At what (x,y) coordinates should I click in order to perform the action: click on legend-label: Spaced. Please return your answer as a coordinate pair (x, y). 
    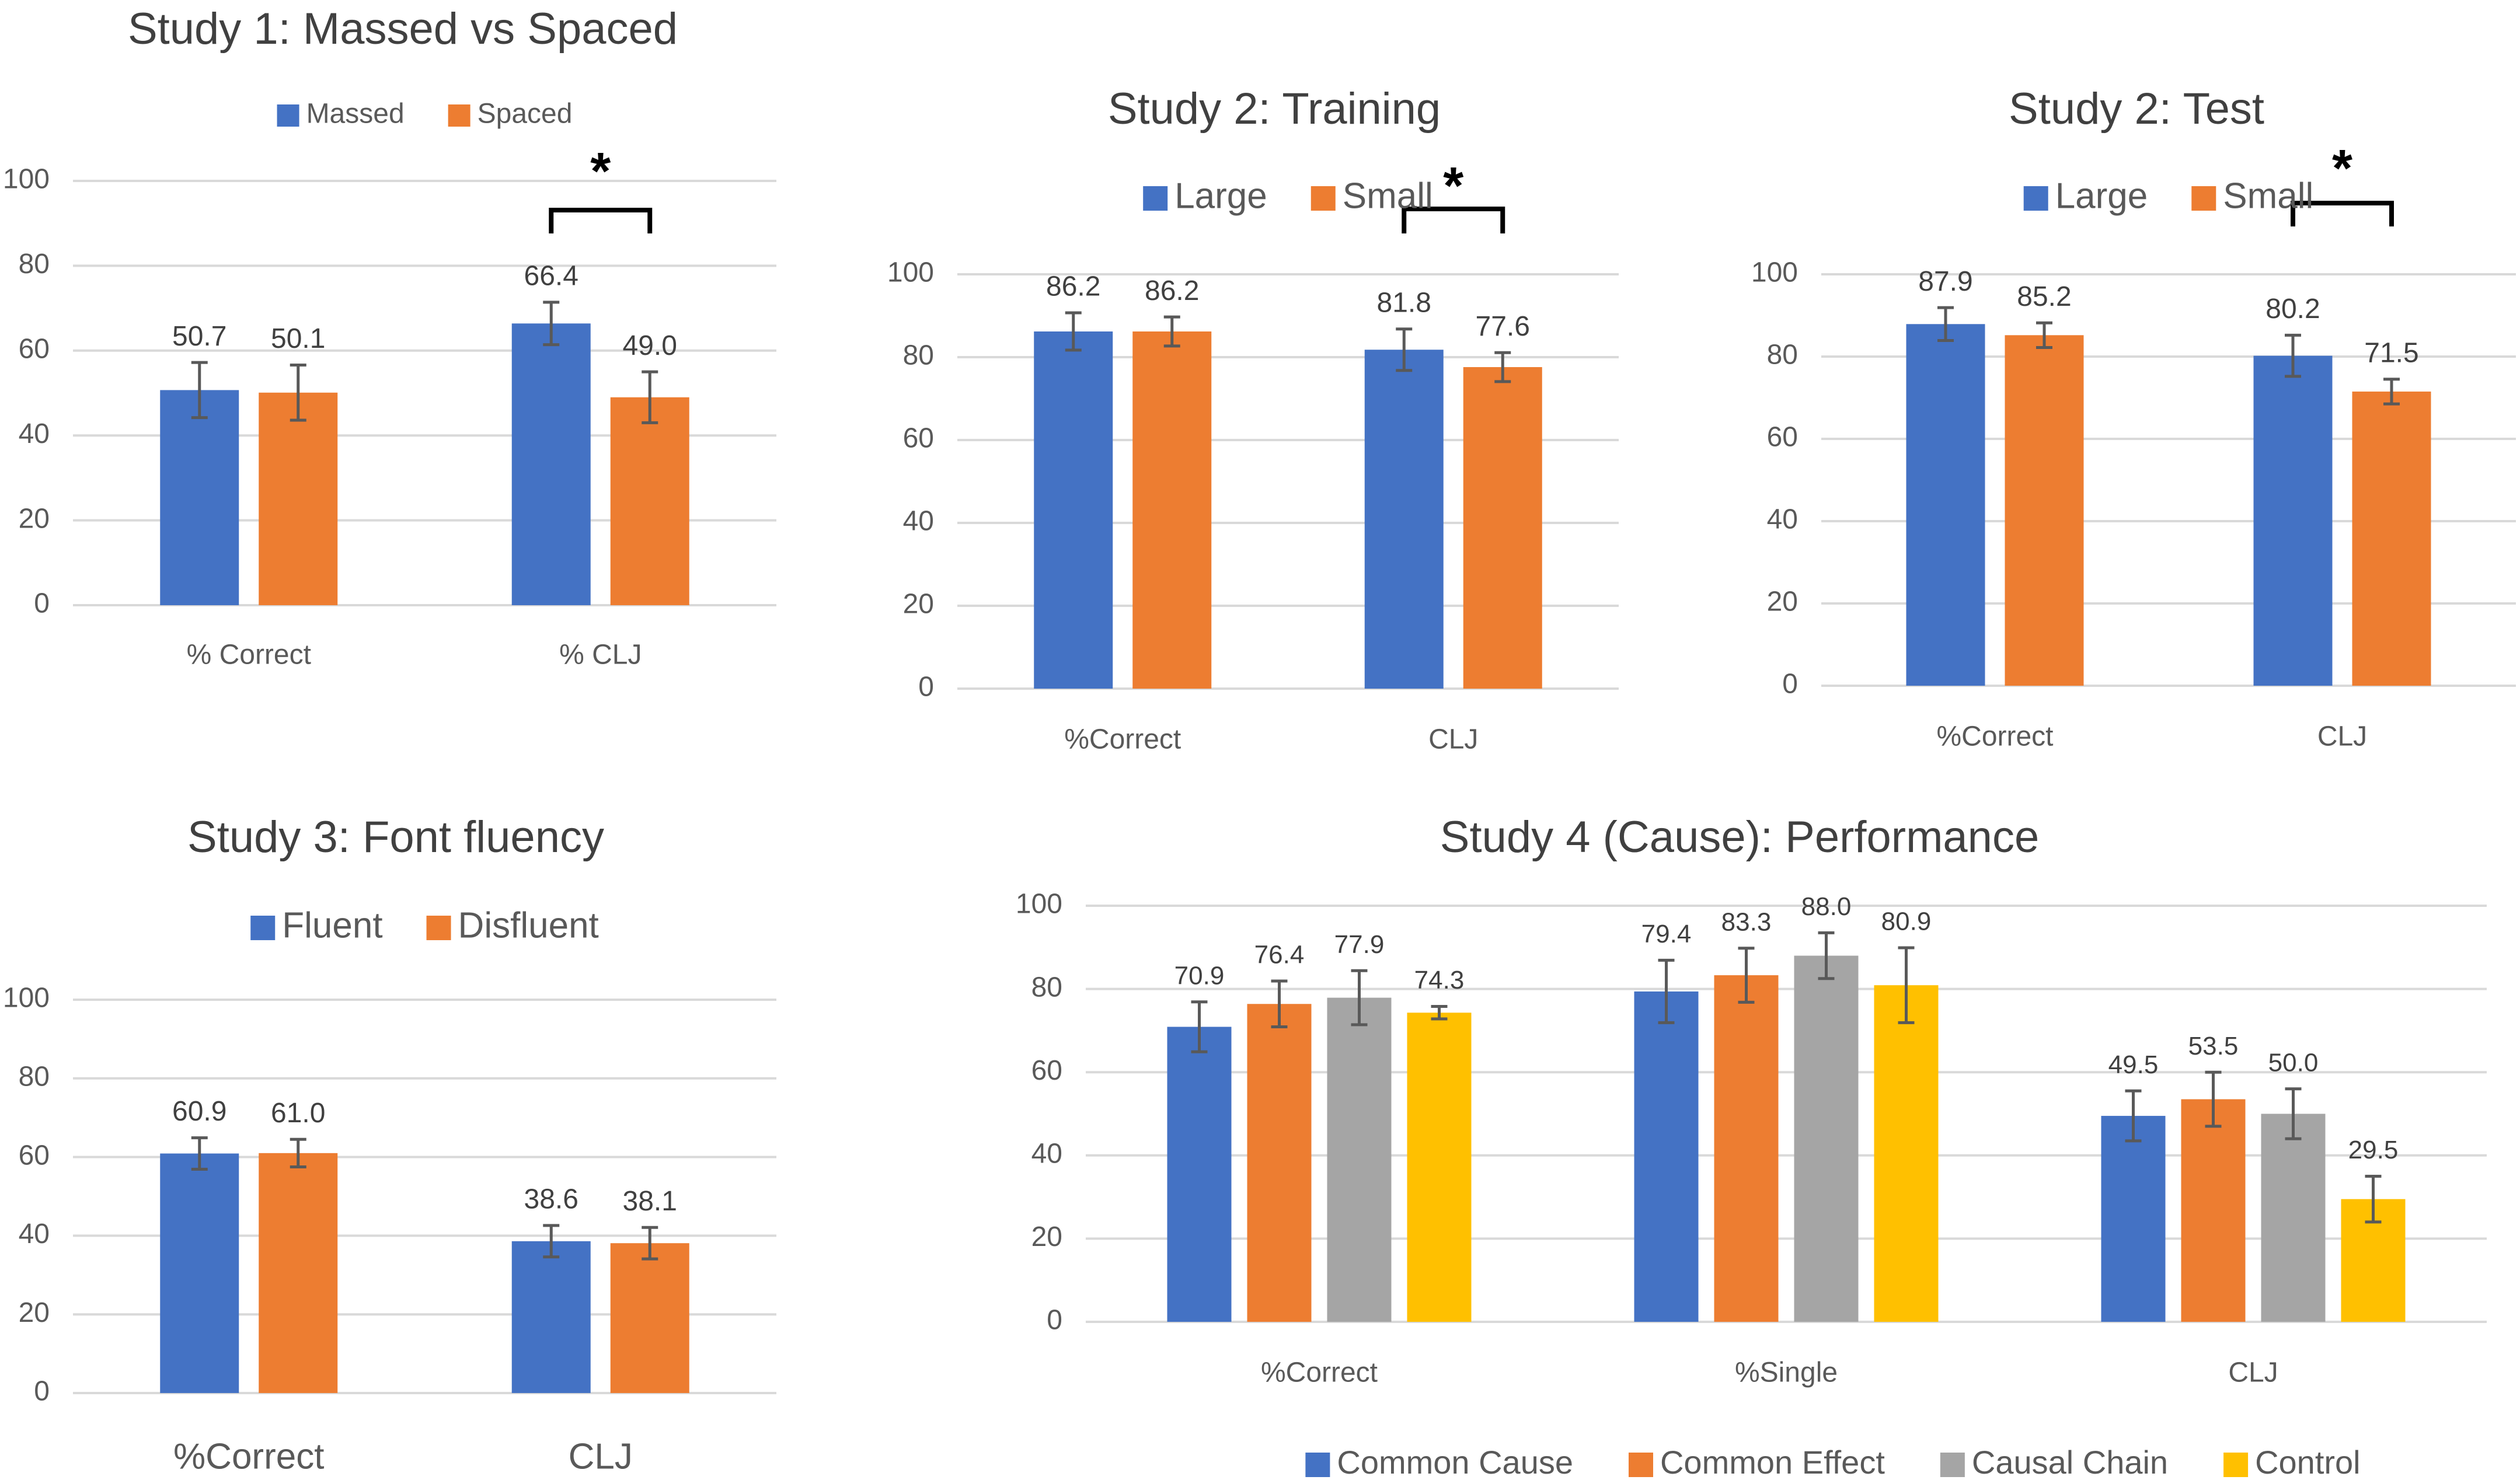
    Looking at the image, I should click on (525, 114).